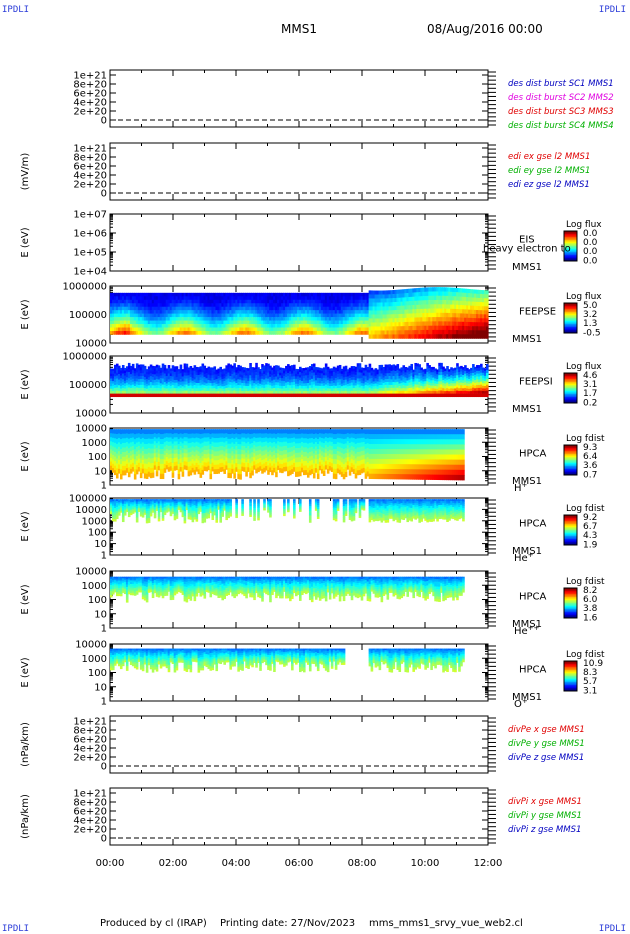 The height and width of the screenshot is (934, 630). Describe the element at coordinates (536, 382) in the screenshot. I see `instrument-label: FEEPSI` at that location.